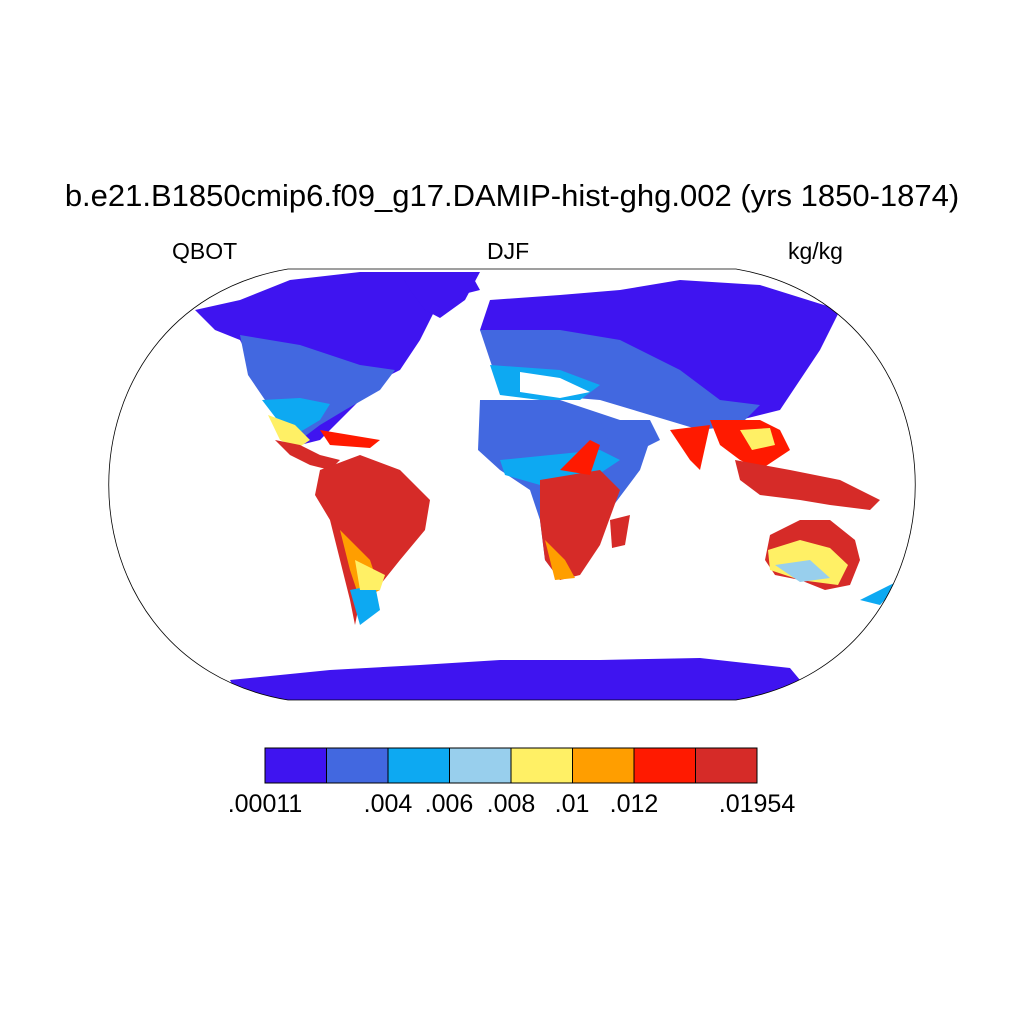 The image size is (1024, 1024). I want to click on colorbar-tick-label: .006, so click(449, 804).